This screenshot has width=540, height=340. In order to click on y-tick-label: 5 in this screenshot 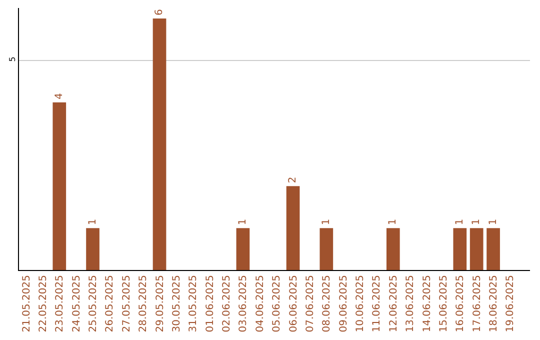, I will do `click(12, 59)`.